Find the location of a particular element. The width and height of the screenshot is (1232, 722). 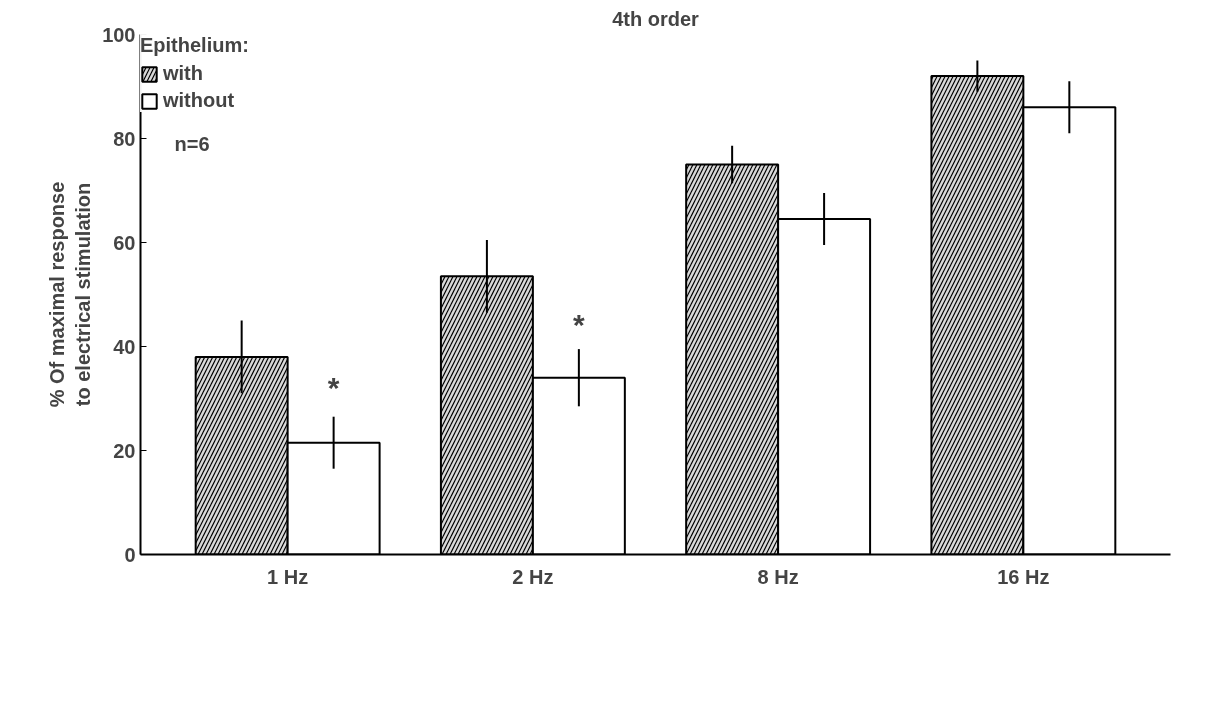

y-tick-label: 80 is located at coordinates (124, 138).